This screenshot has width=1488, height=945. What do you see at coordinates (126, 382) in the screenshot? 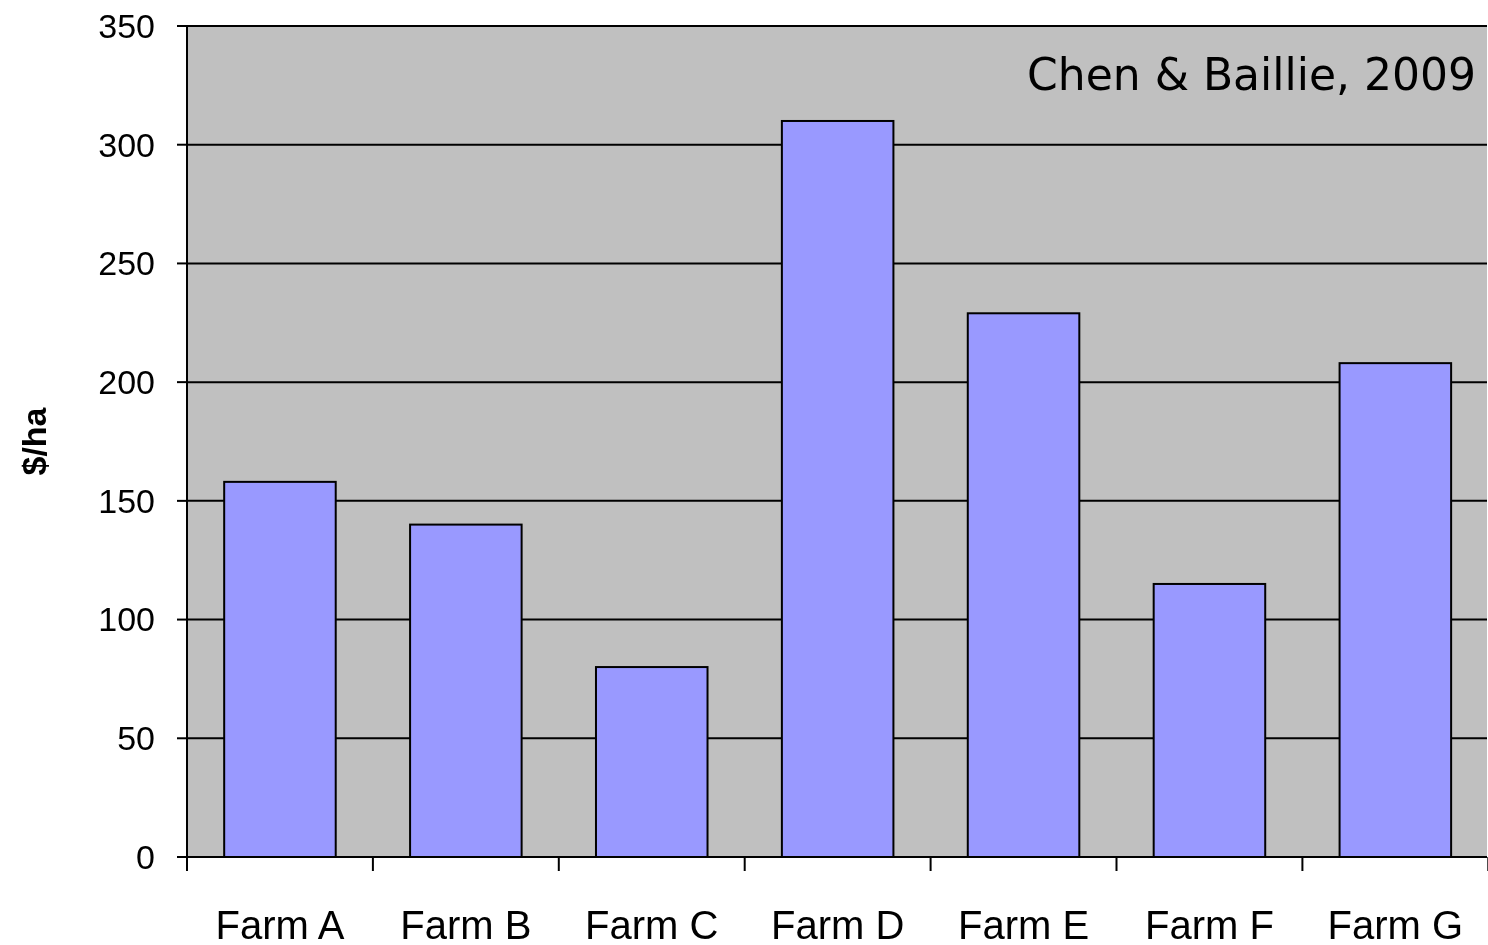
I see `y-tick-label: 200` at bounding box center [126, 382].